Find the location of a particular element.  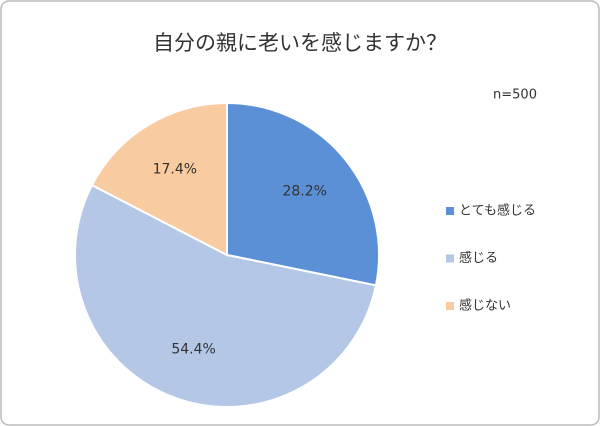

legend-label: とても感じる is located at coordinates (497, 211).